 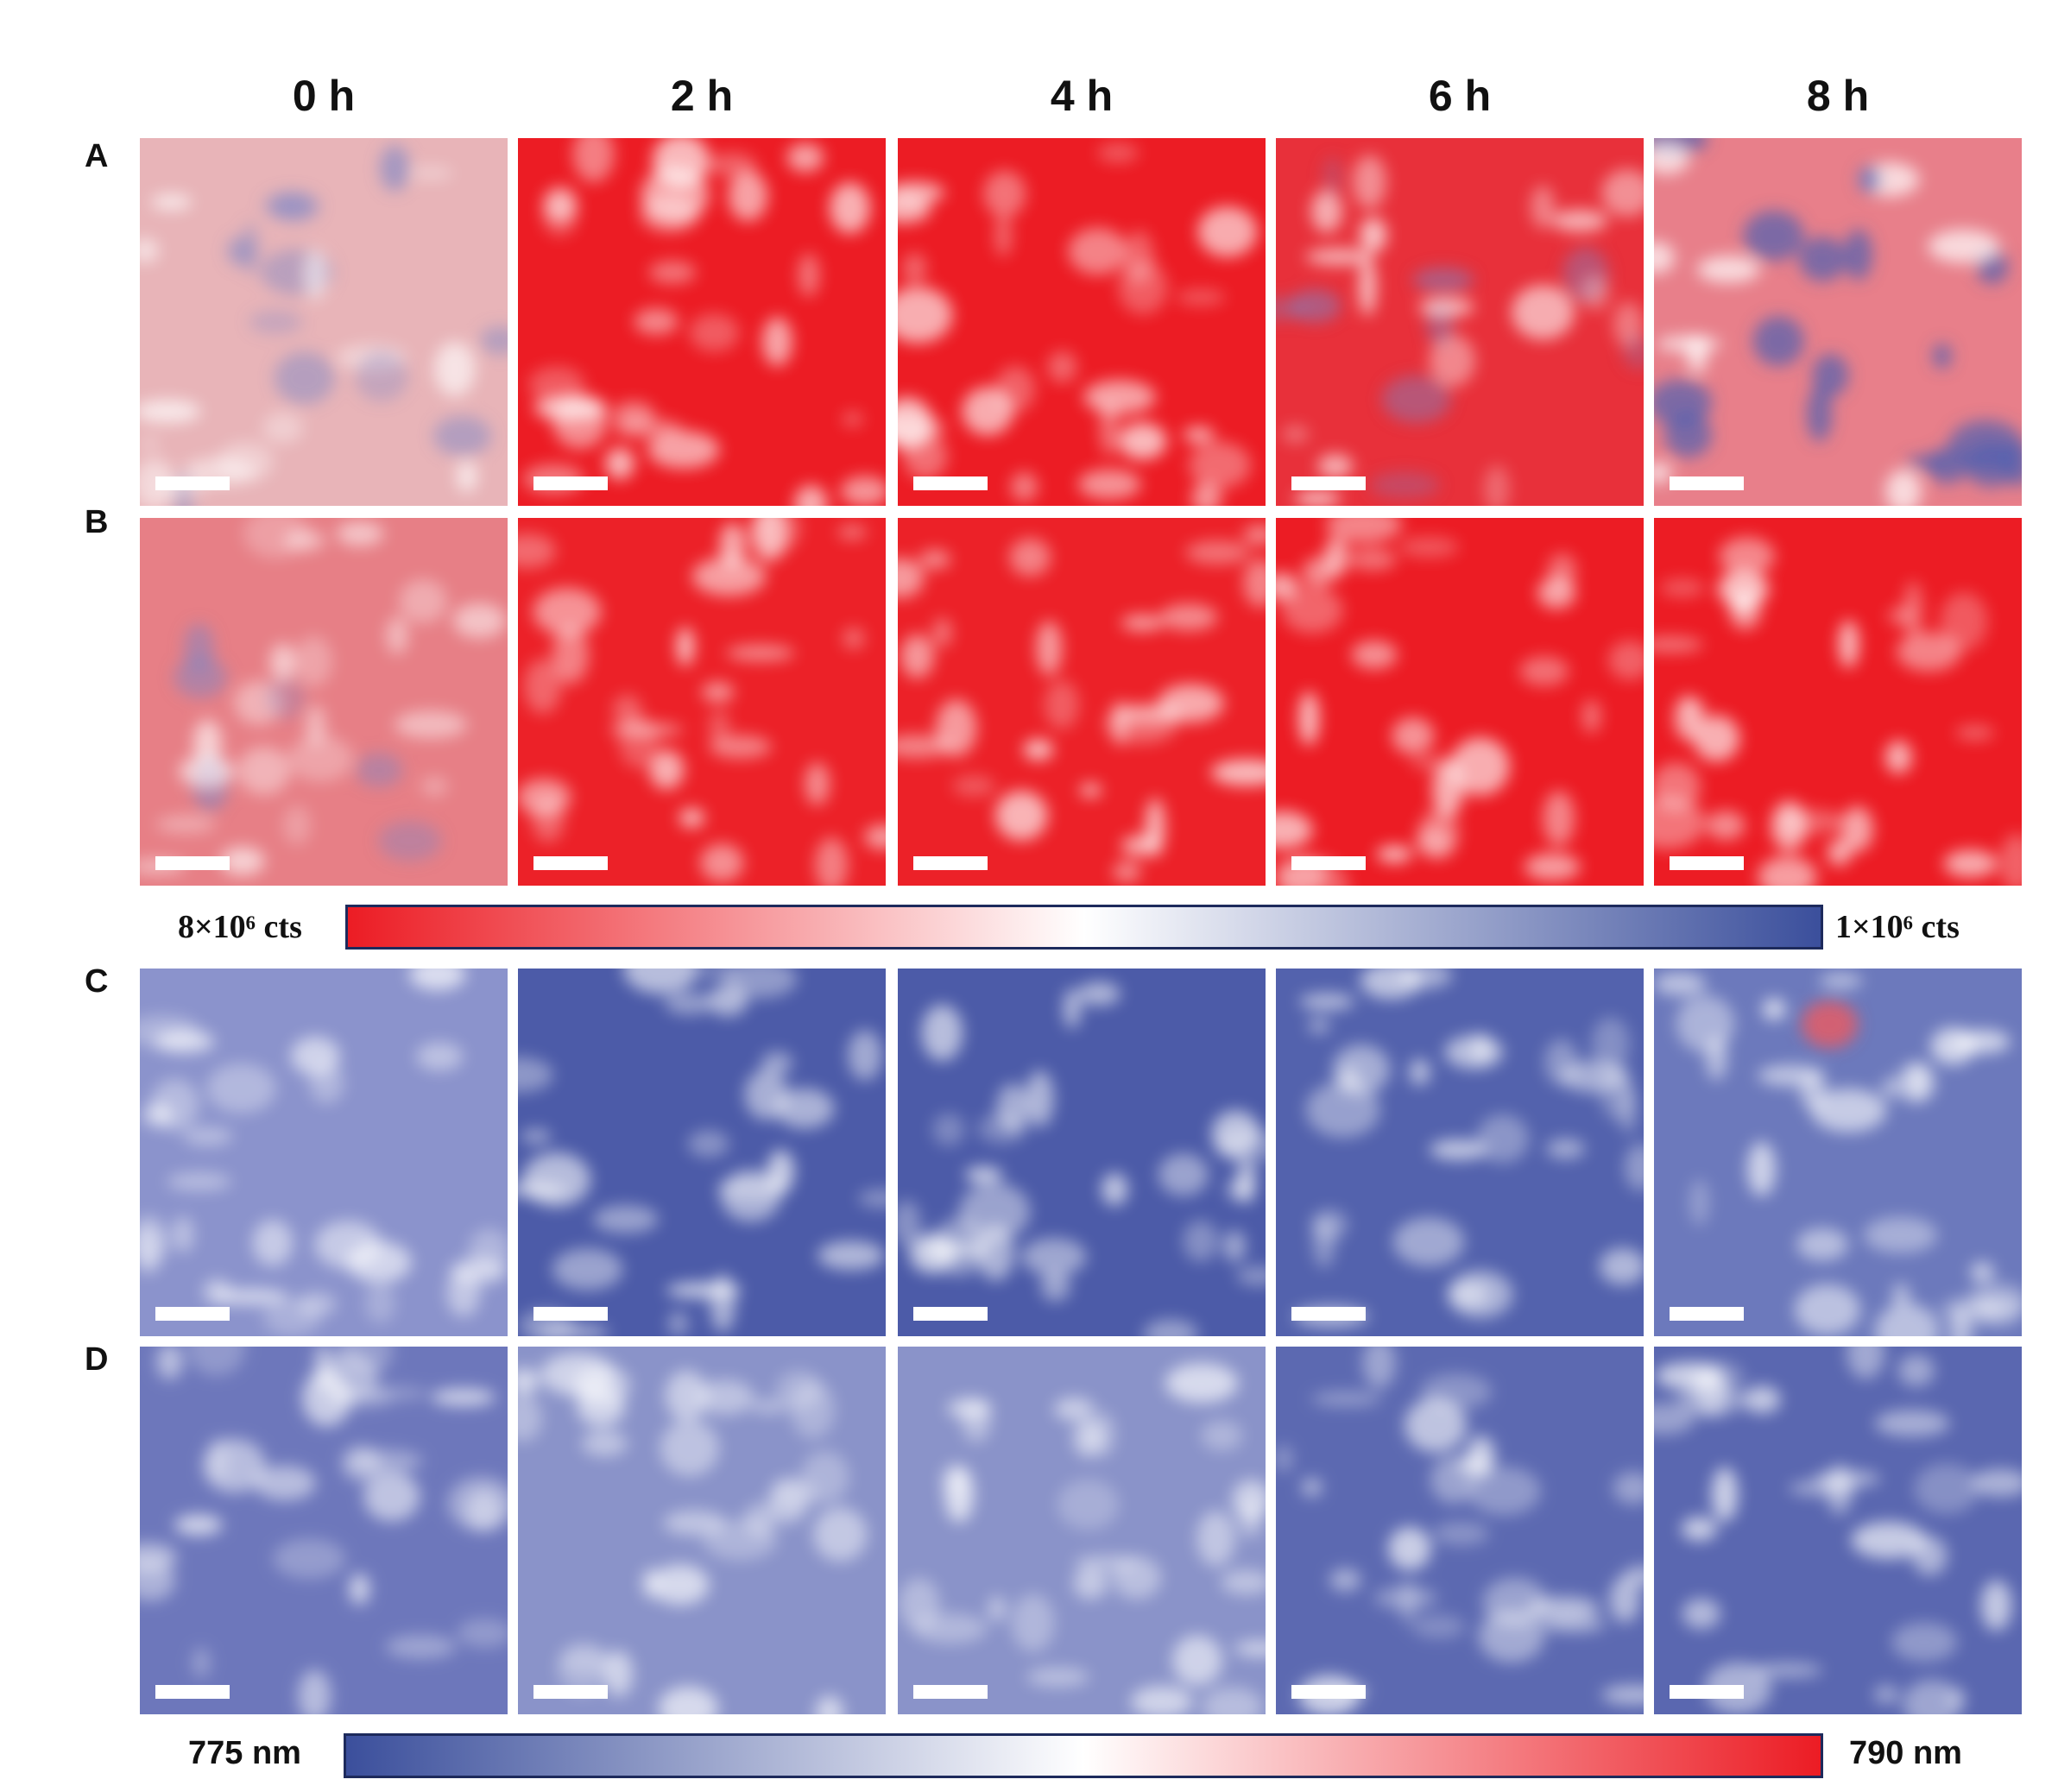 What do you see at coordinates (1460, 1530) in the screenshot?
I see `image-panel-d-6h` at bounding box center [1460, 1530].